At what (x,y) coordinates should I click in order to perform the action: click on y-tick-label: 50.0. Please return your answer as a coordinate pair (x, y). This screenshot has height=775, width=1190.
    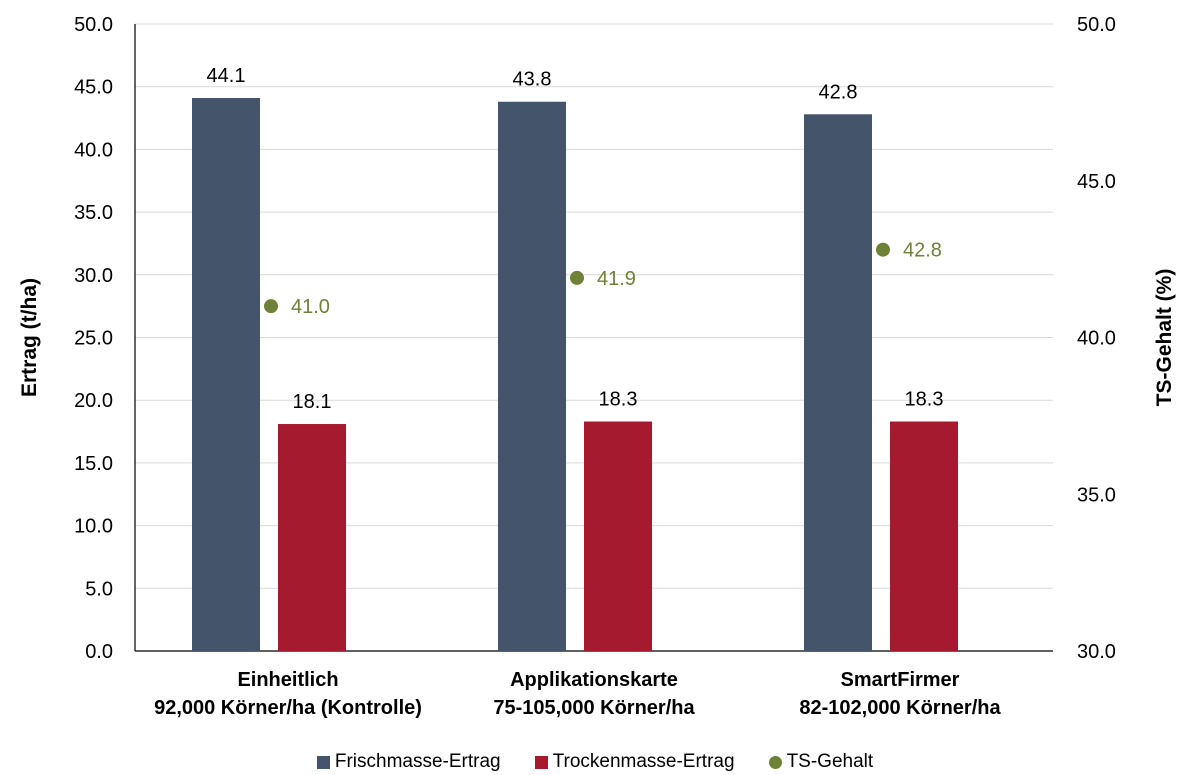
    Looking at the image, I should click on (93, 25).